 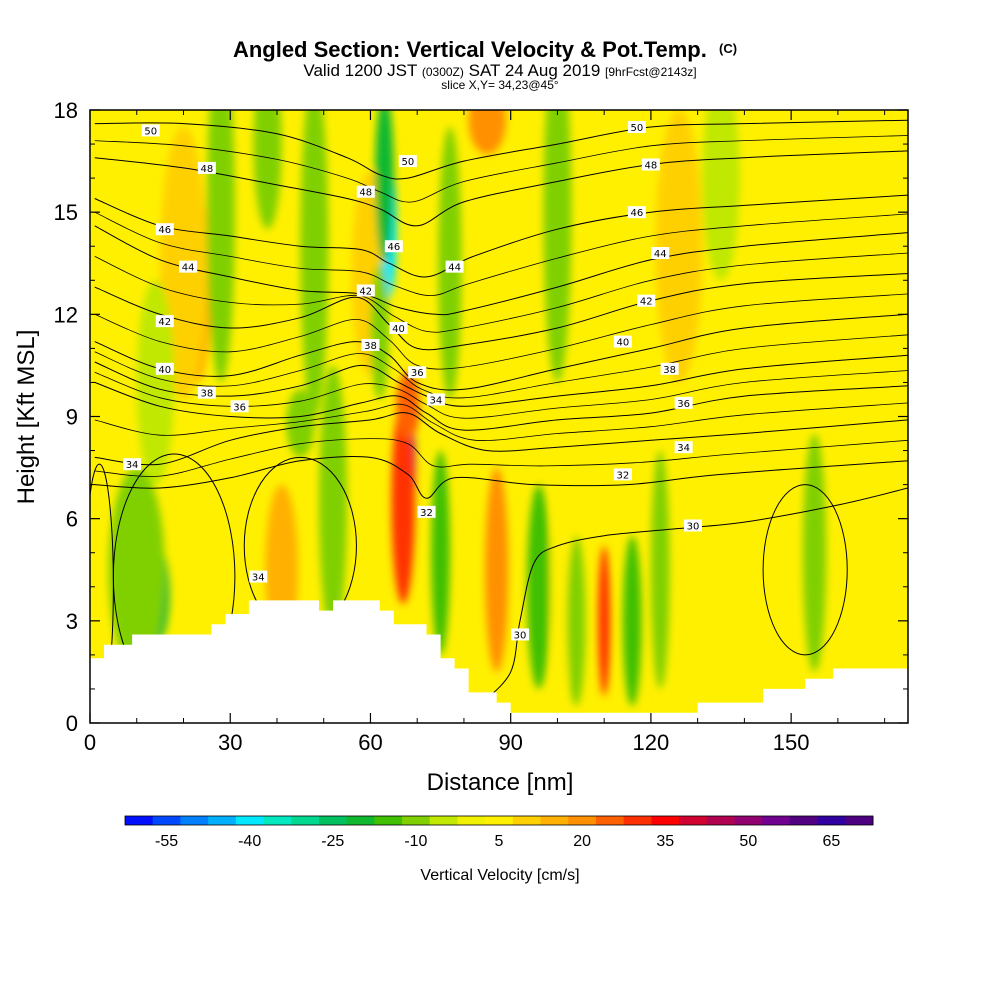 I want to click on theta-label-text: 40, so click(x=398, y=329).